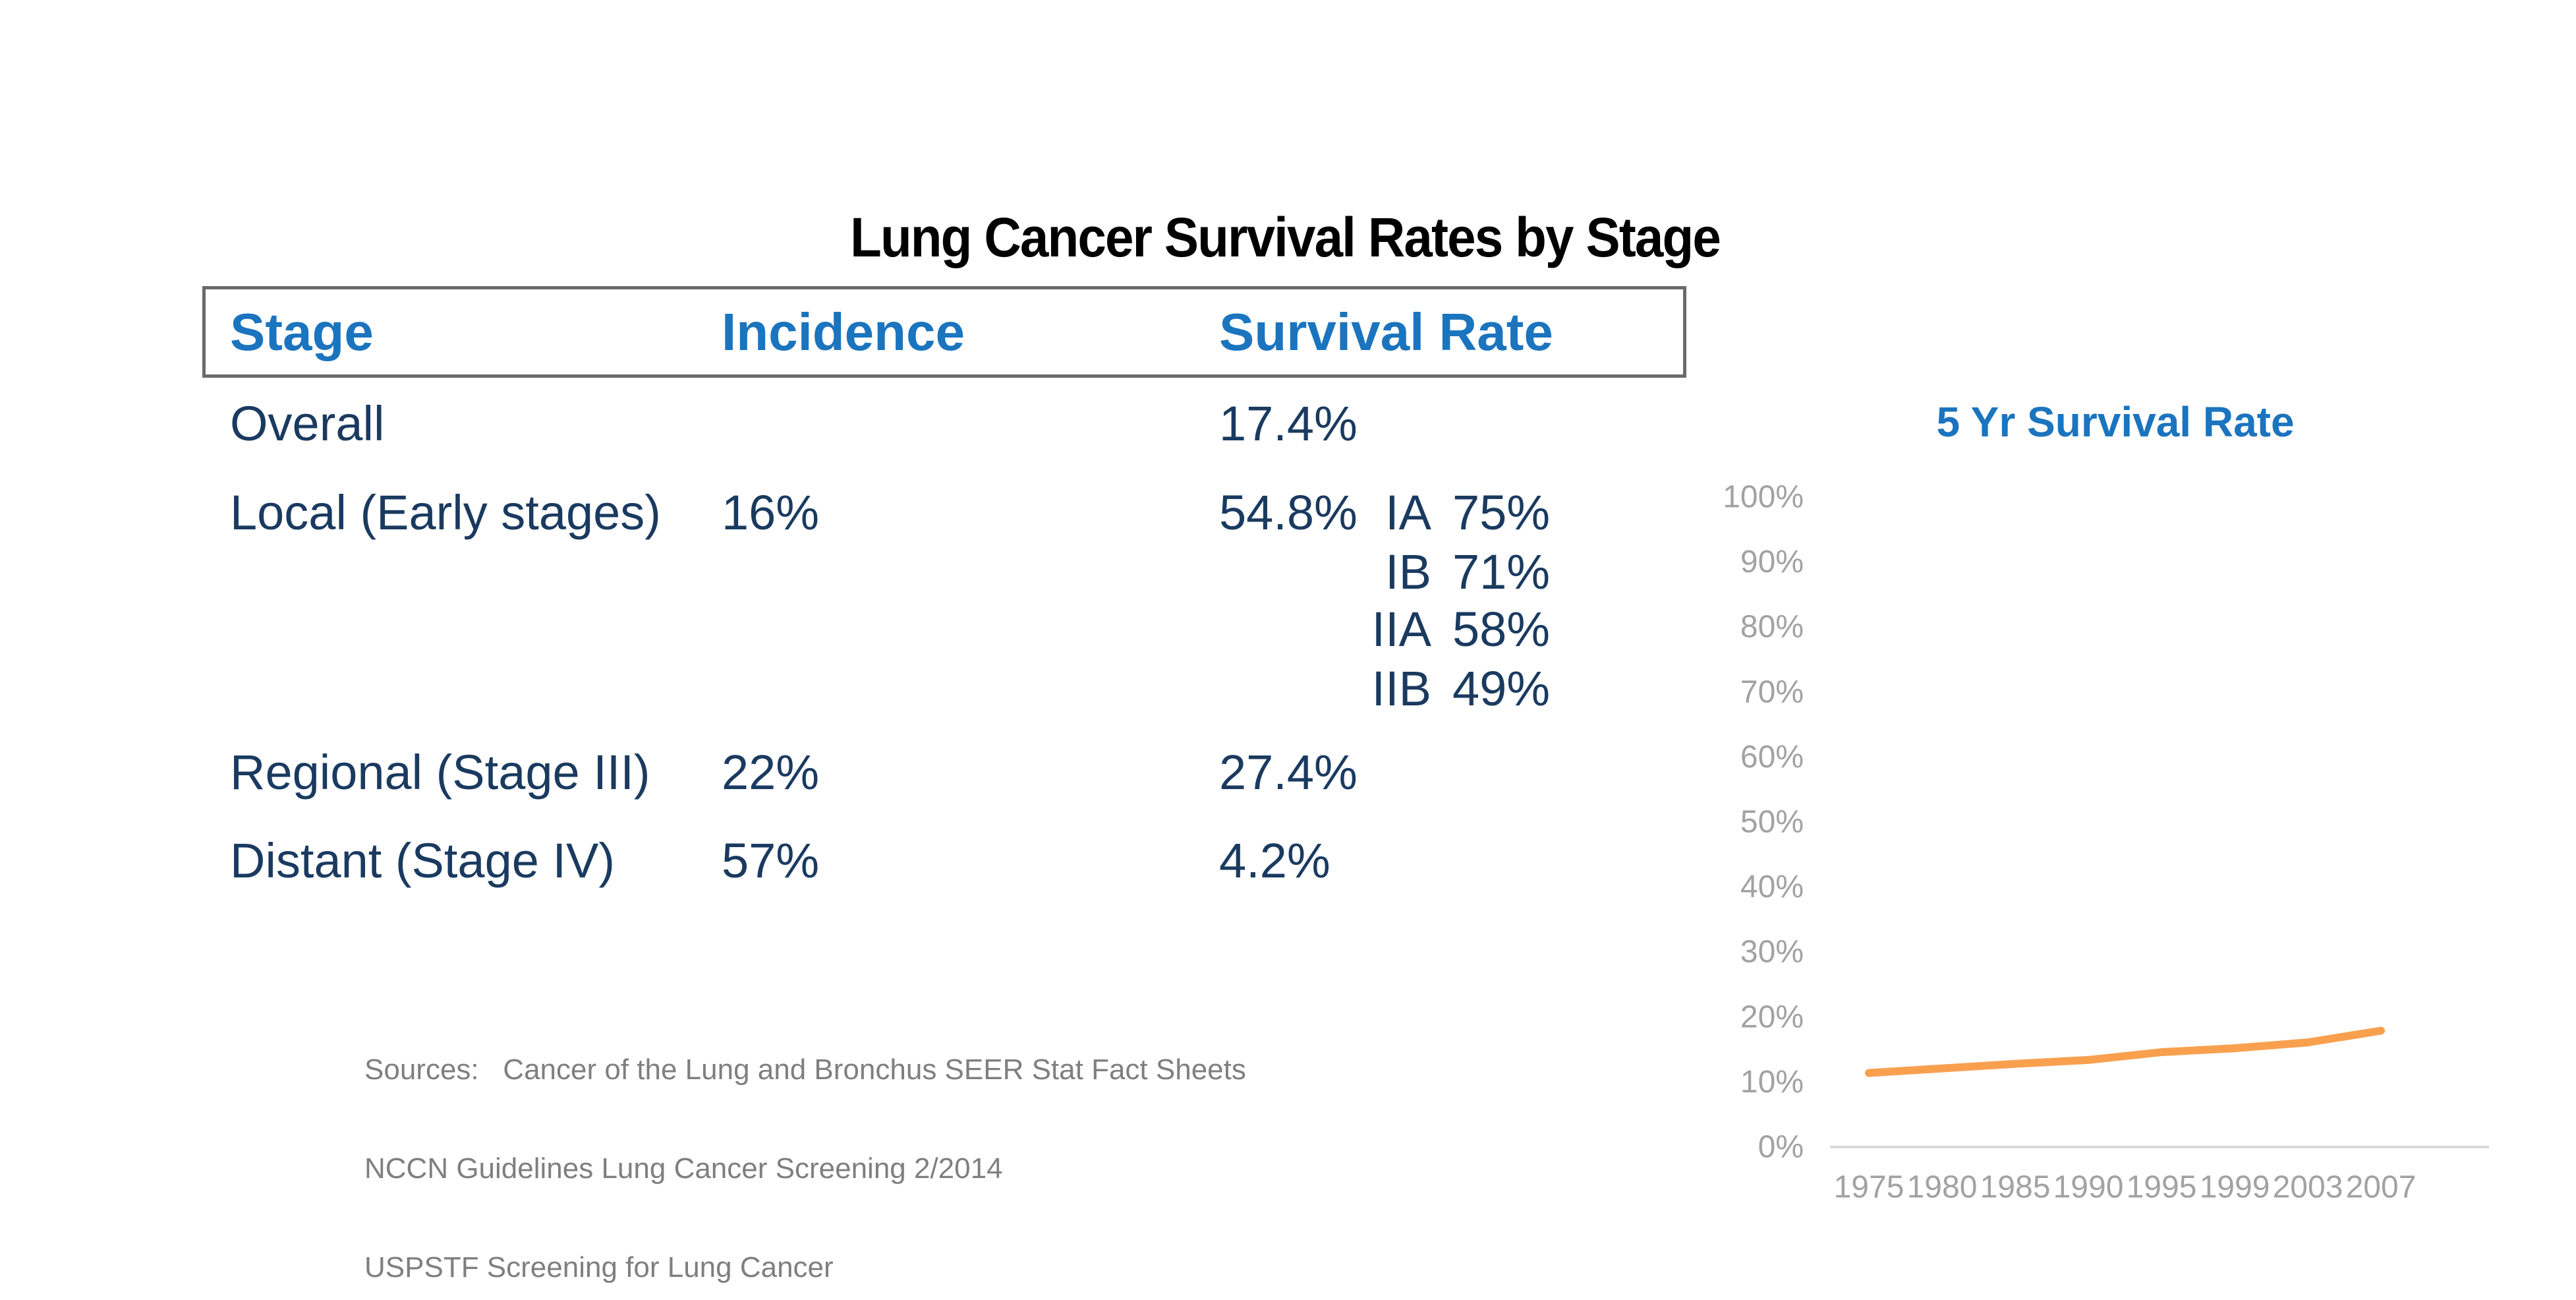 The height and width of the screenshot is (1300, 2576). Describe the element at coordinates (1401, 688) in the screenshot. I see `substage-label-iib: IIB` at that location.